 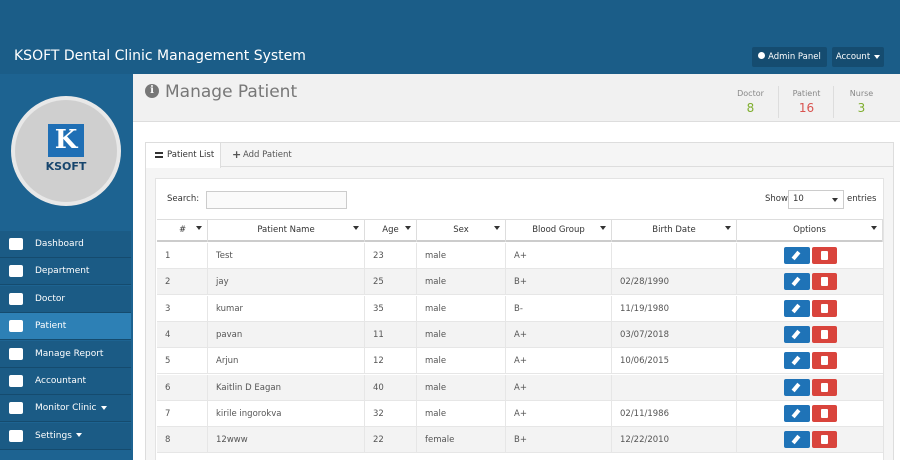 I want to click on menu-label: Monitor Clinic, so click(x=71, y=408).